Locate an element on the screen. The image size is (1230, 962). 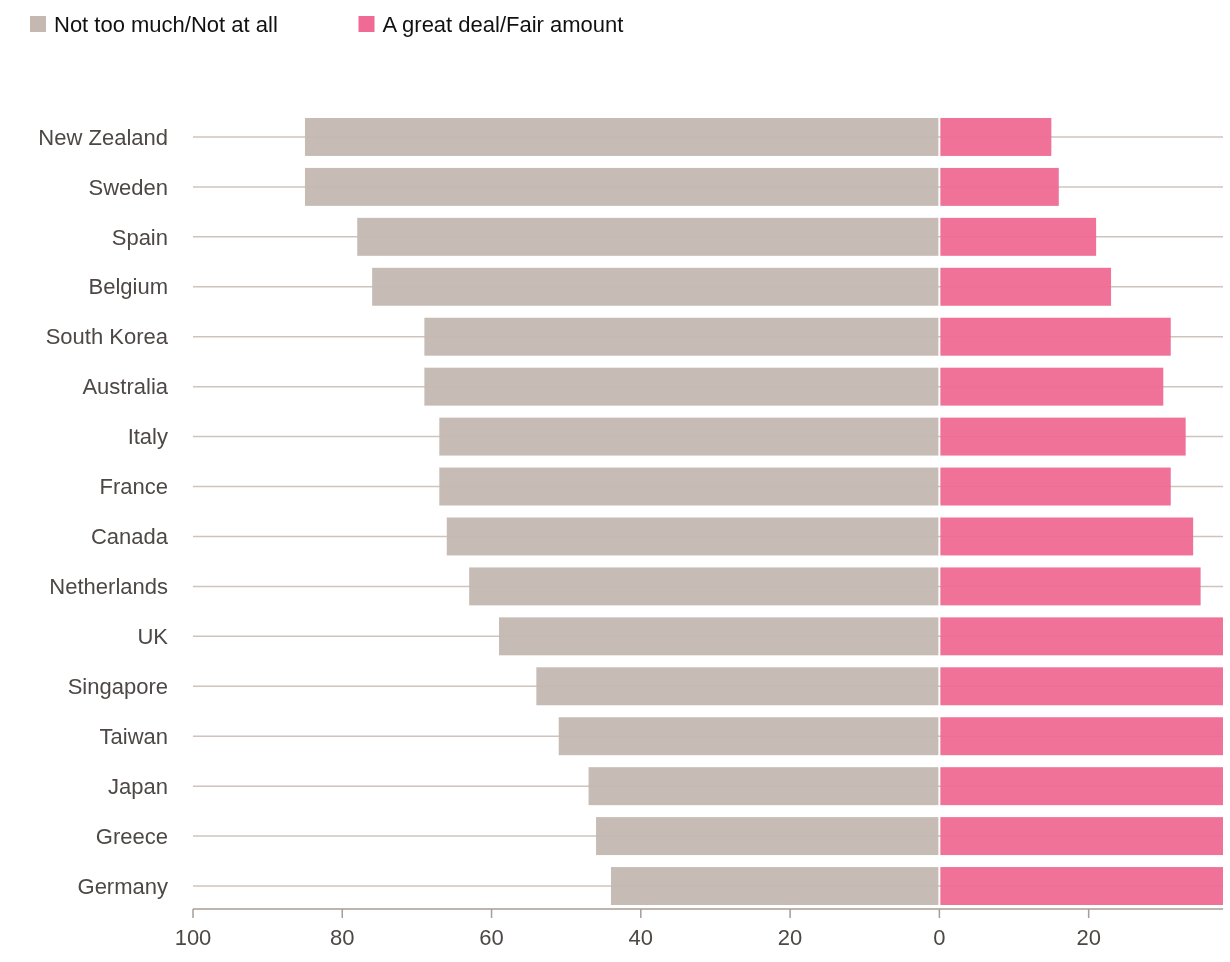
y-tick-label: Japan is located at coordinates (138, 786).